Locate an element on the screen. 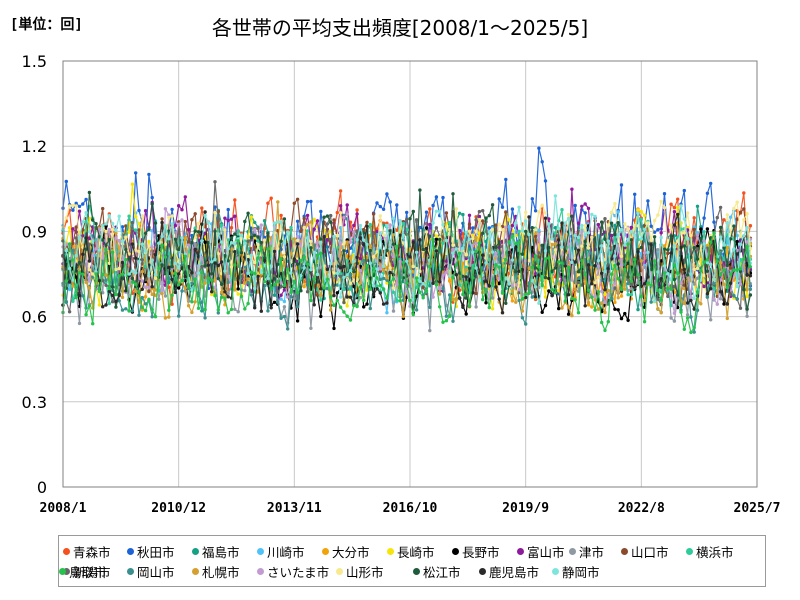 The image size is (800, 600). legend-item: 長崎市 is located at coordinates (411, 551).